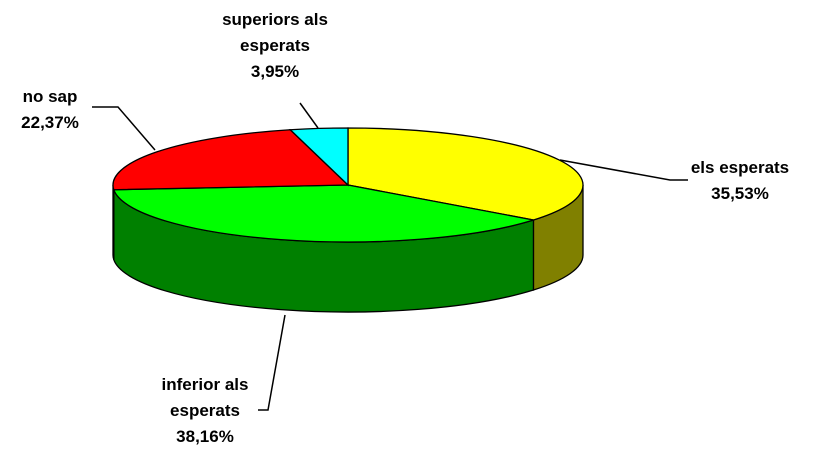 This screenshot has height=452, width=822. I want to click on value-label: 3,95%, so click(275, 71).